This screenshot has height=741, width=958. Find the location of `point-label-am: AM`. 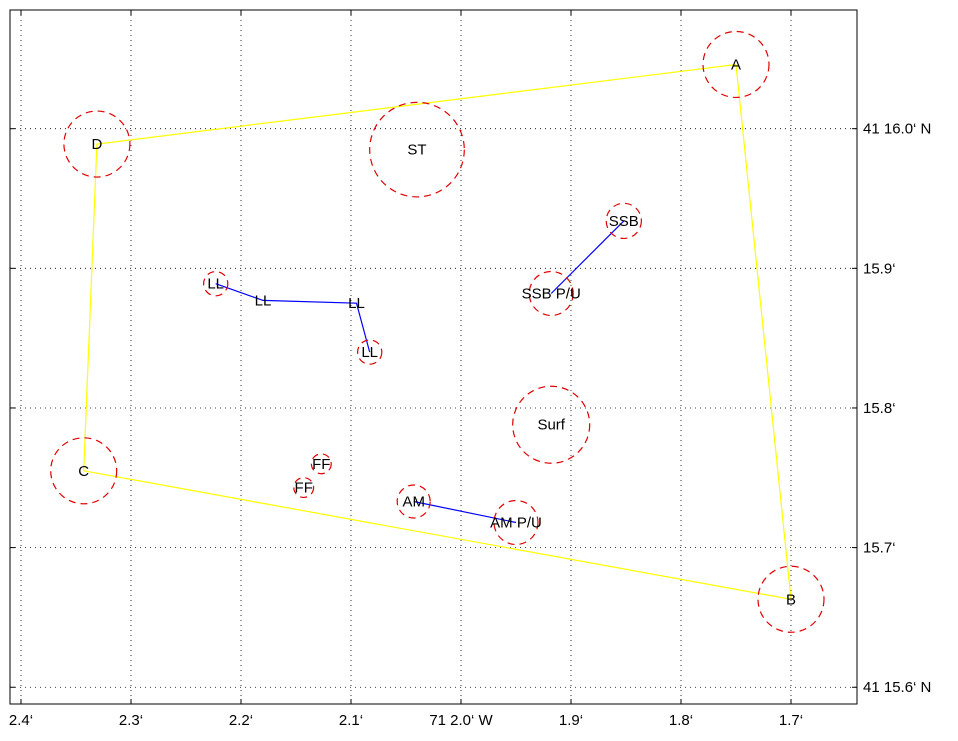

point-label-am: AM is located at coordinates (413, 502).